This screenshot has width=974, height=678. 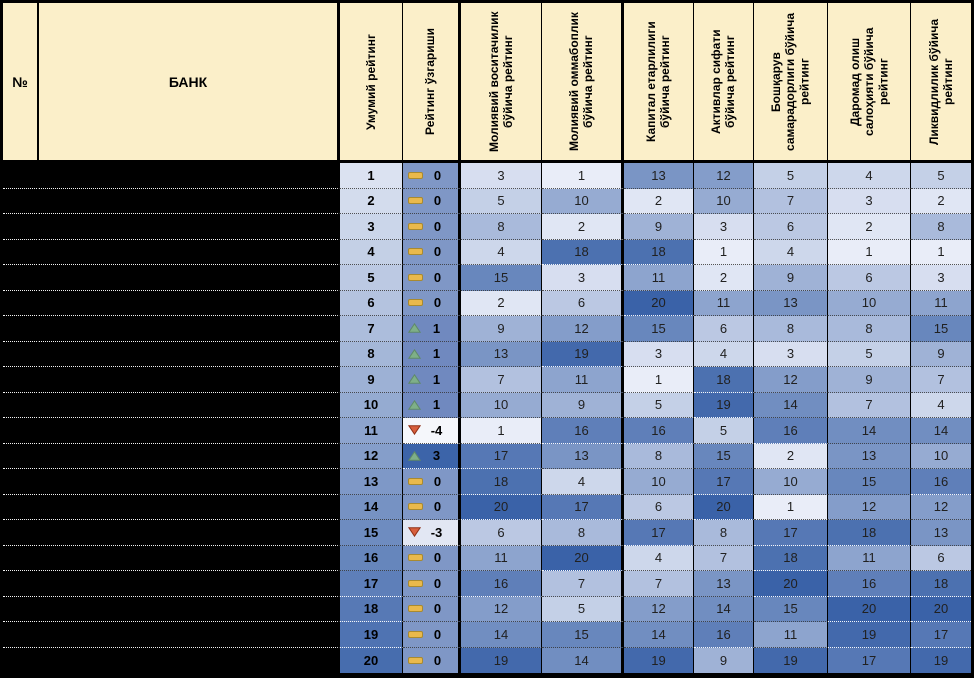 I want to click on financial-intermediation-rank-cell: 19, so click(x=501, y=660).